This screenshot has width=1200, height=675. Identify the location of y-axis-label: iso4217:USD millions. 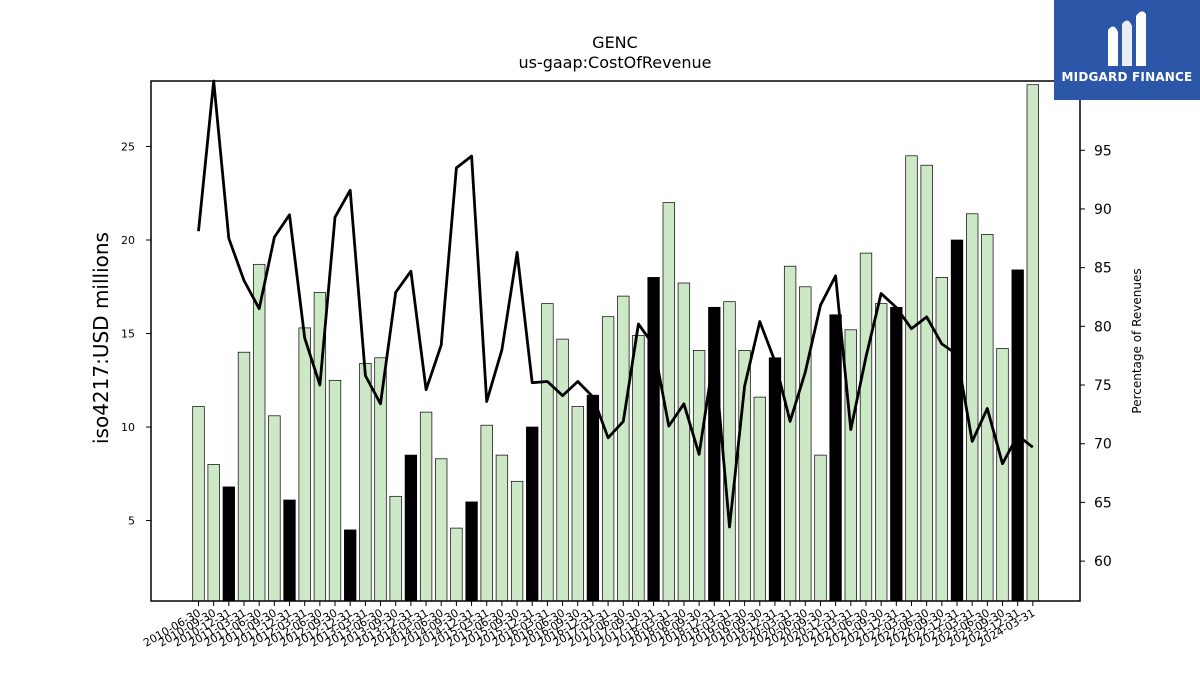
(101, 338).